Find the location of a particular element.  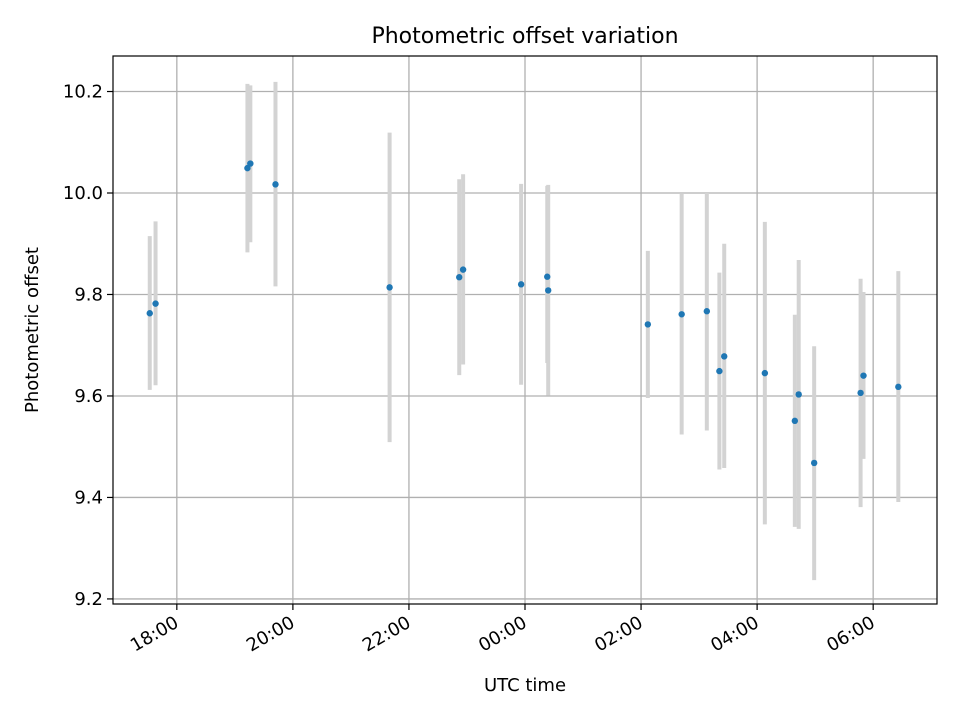

x-tick-label: 02:00 is located at coordinates (618, 634).